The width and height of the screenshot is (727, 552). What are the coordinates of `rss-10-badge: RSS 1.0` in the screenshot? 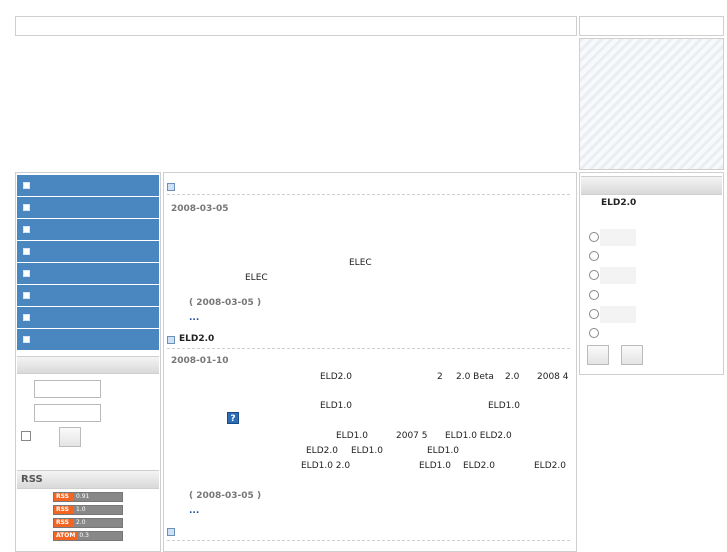 It's located at (88, 510).